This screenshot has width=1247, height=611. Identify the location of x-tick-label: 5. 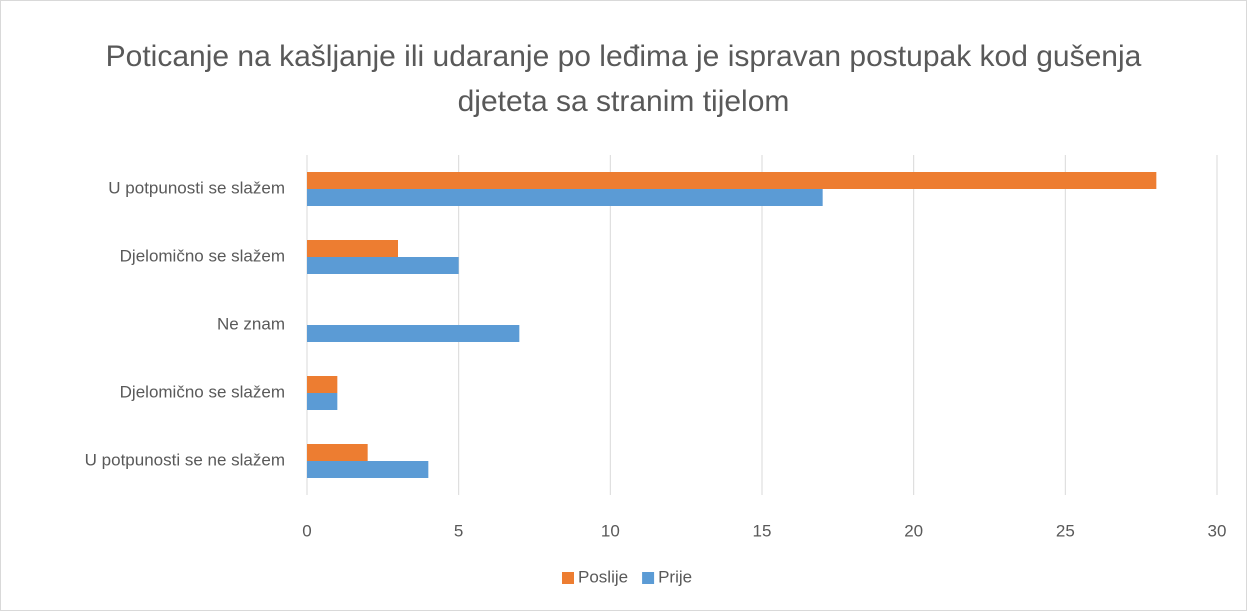
(458, 530).